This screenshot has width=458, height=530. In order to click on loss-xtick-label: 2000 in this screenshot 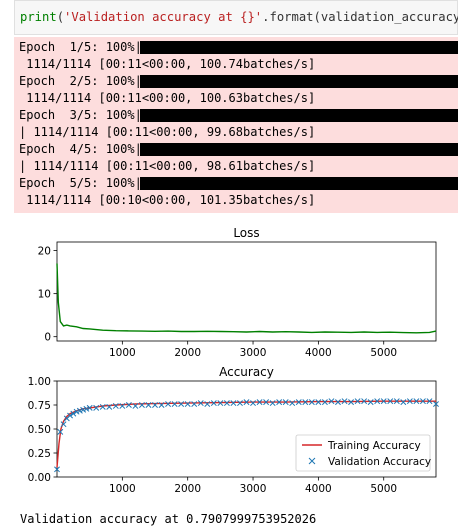, I will do `click(187, 353)`.